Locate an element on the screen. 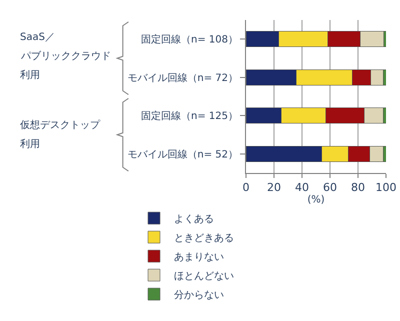  x-tick-label: 0 is located at coordinates (246, 187).